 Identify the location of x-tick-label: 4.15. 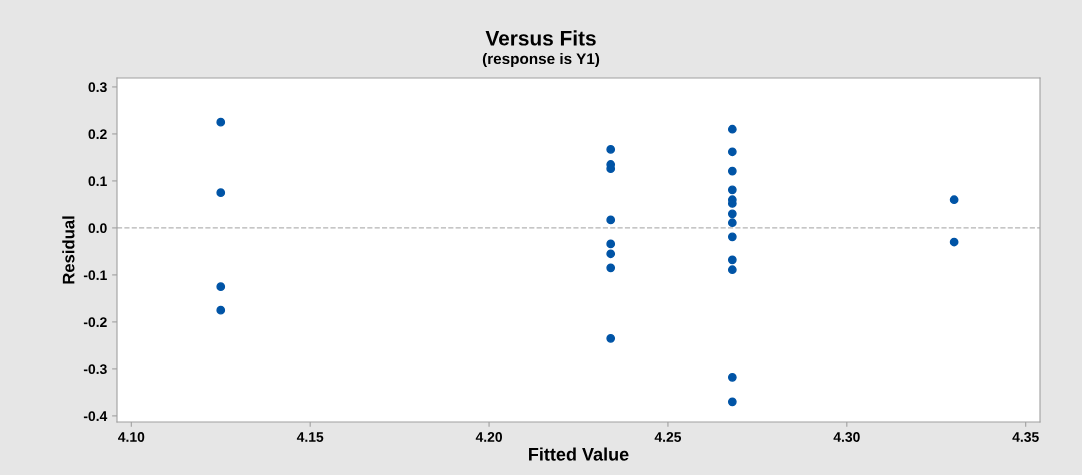
(310, 437).